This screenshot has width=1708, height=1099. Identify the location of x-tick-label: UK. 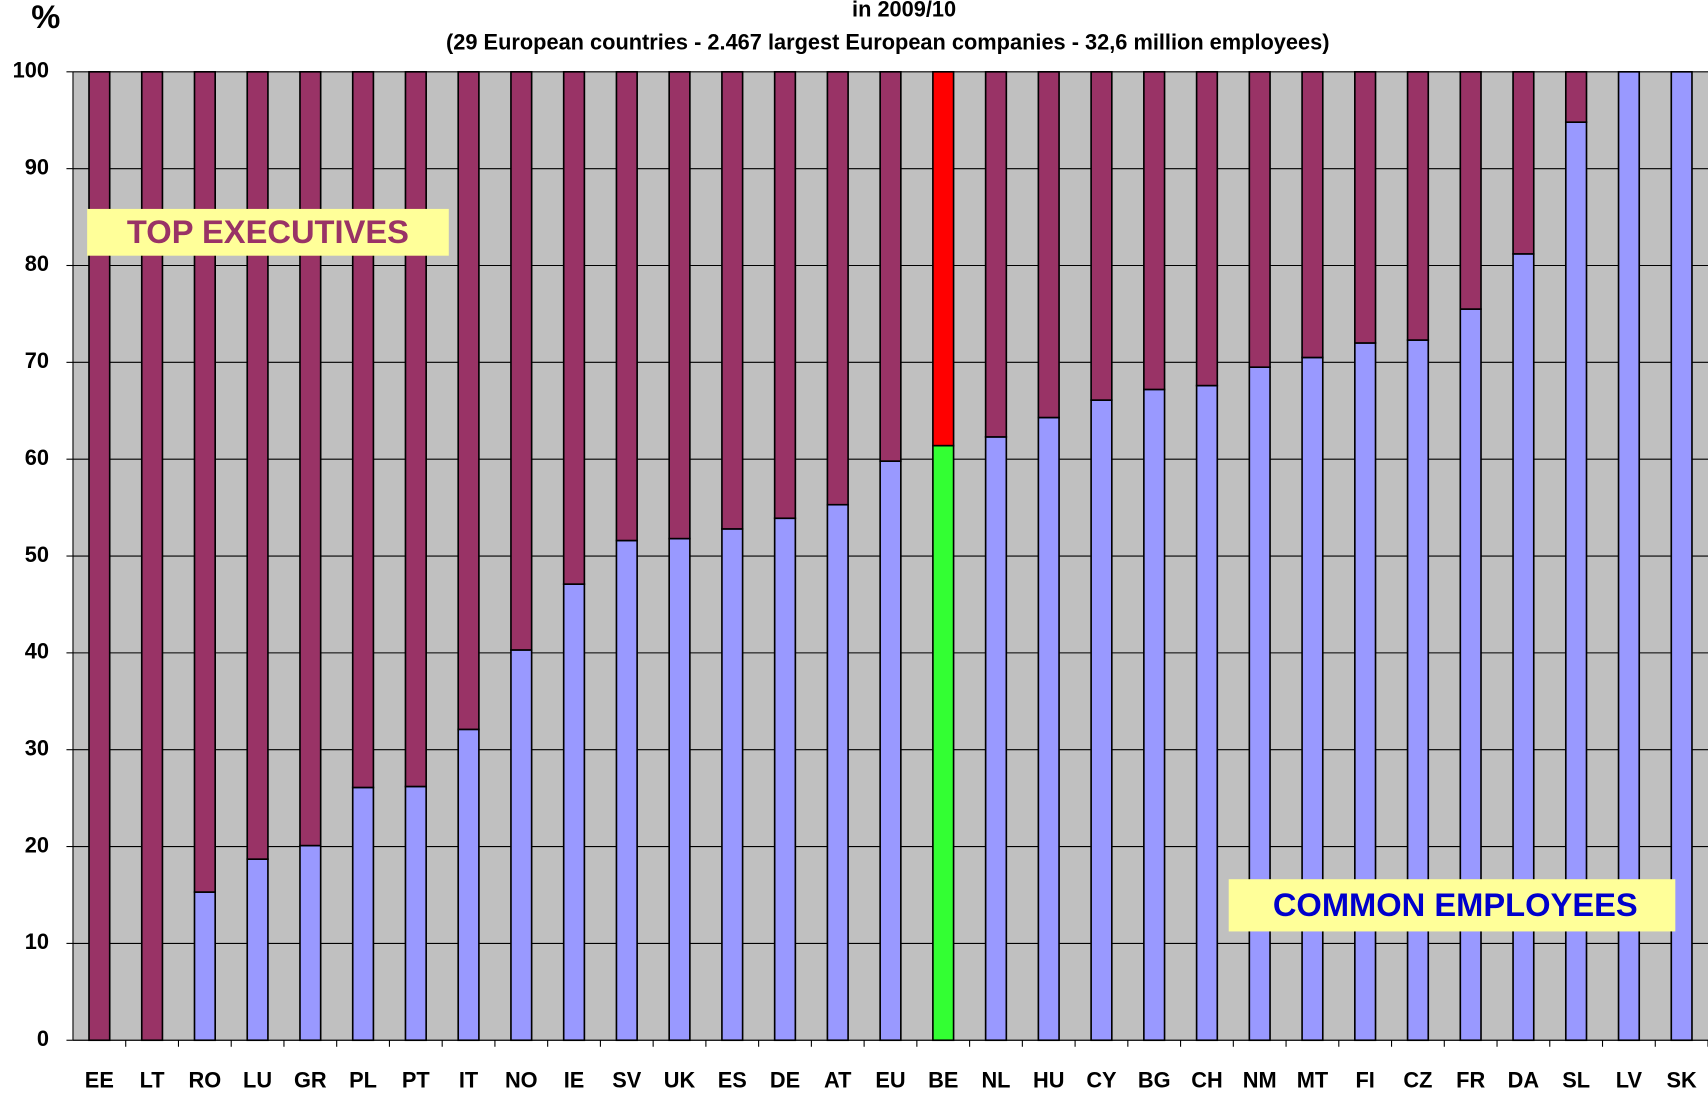
(680, 1079).